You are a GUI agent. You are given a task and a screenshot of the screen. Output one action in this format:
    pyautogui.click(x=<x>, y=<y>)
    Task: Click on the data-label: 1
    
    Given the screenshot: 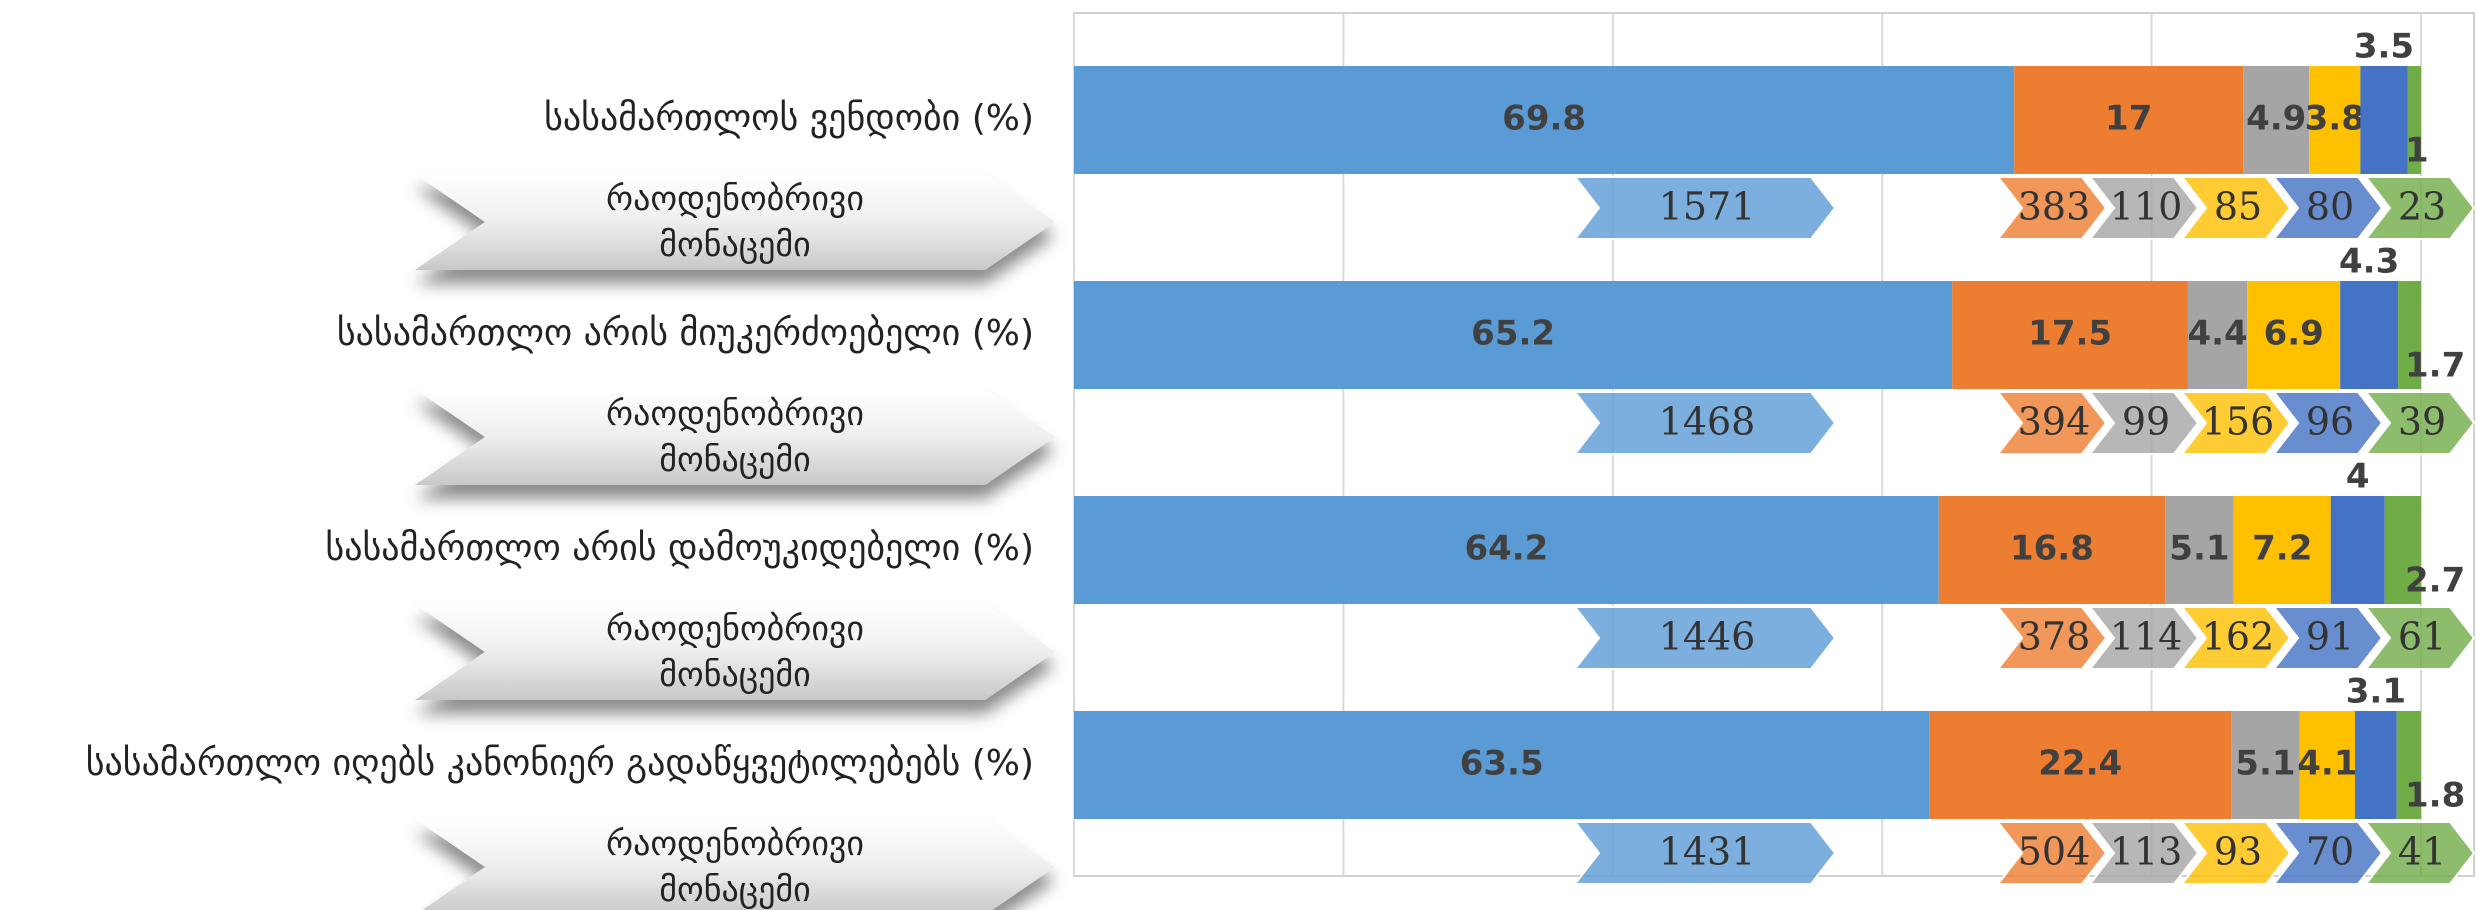 What is the action you would take?
    pyautogui.click(x=2417, y=151)
    